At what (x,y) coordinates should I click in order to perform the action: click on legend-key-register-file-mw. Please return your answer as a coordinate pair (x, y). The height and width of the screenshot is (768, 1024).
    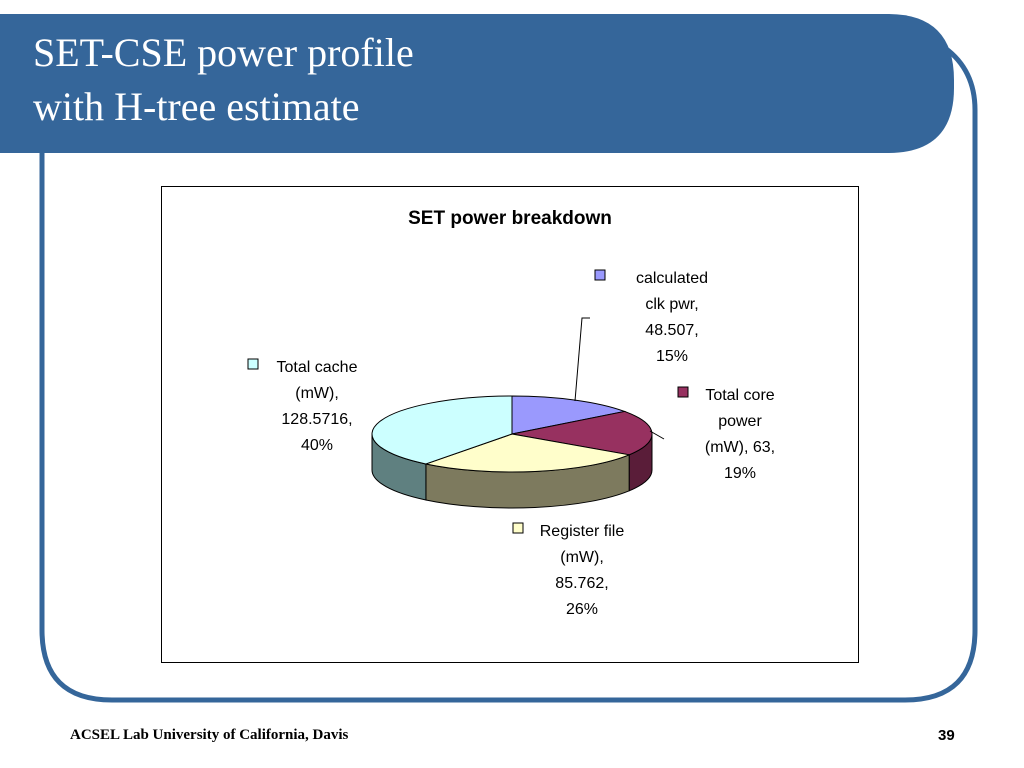
    Looking at the image, I should click on (518, 528).